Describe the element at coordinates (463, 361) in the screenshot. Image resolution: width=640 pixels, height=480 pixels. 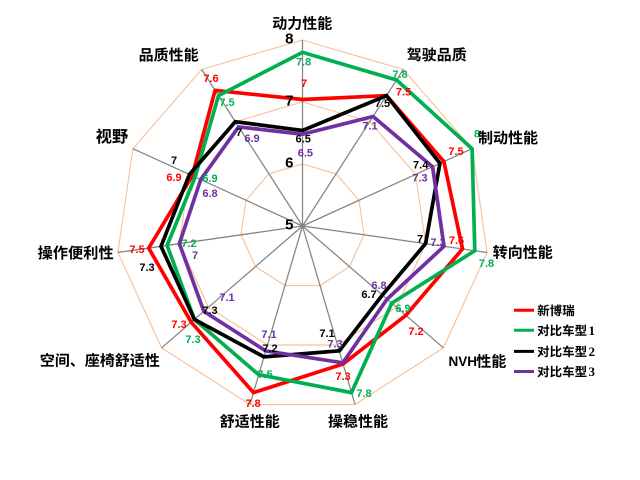
I see `svg-text: NVH` at that location.